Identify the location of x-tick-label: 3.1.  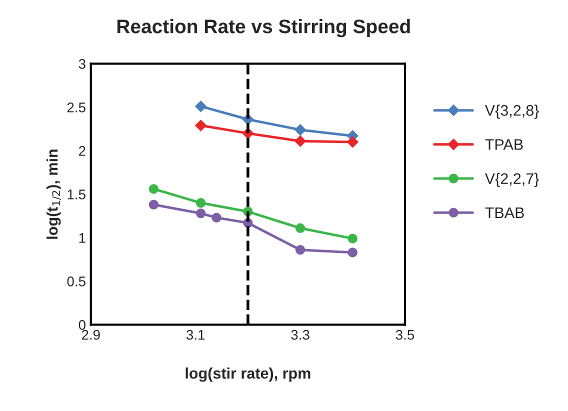
(195, 335).